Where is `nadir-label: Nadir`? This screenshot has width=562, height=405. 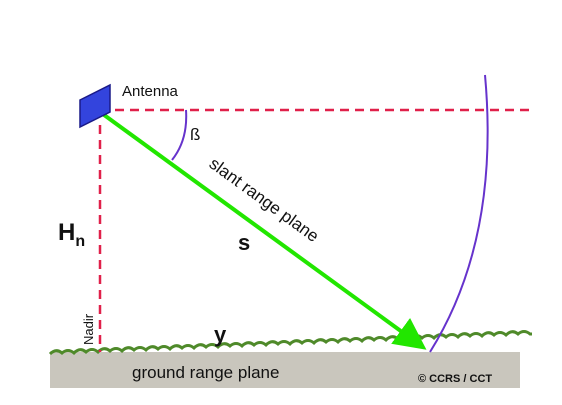
nadir-label: Nadir is located at coordinates (88, 329).